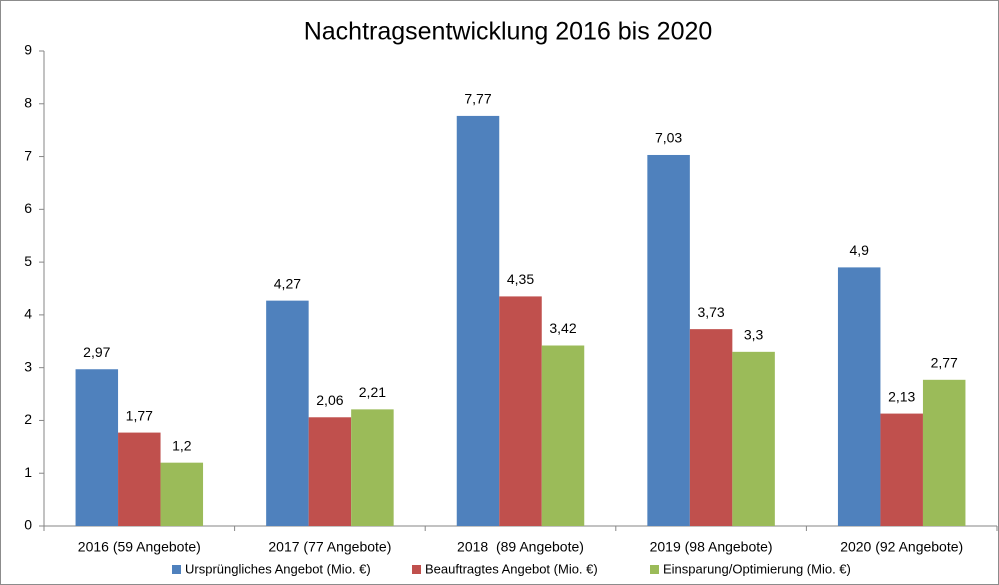 The width and height of the screenshot is (999, 585). What do you see at coordinates (278, 568) in the screenshot?
I see `legend-label: Ursprüngliches Angebot (Mio. €)` at bounding box center [278, 568].